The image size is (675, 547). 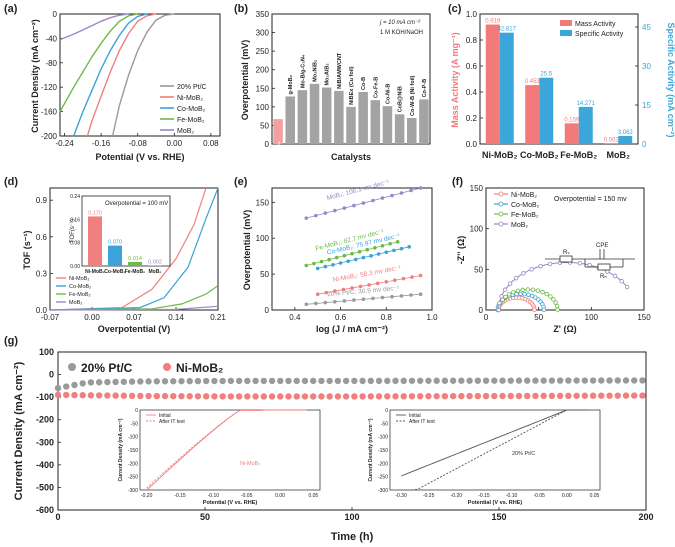 I want to click on panel-b-ylabel: Overpotential (mV), so click(x=245, y=80).